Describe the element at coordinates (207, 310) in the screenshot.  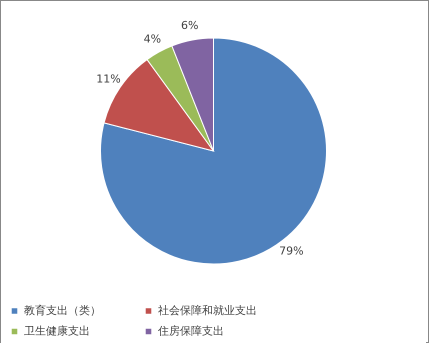
I see `legend-label: 社会保障和就业支出` at that location.